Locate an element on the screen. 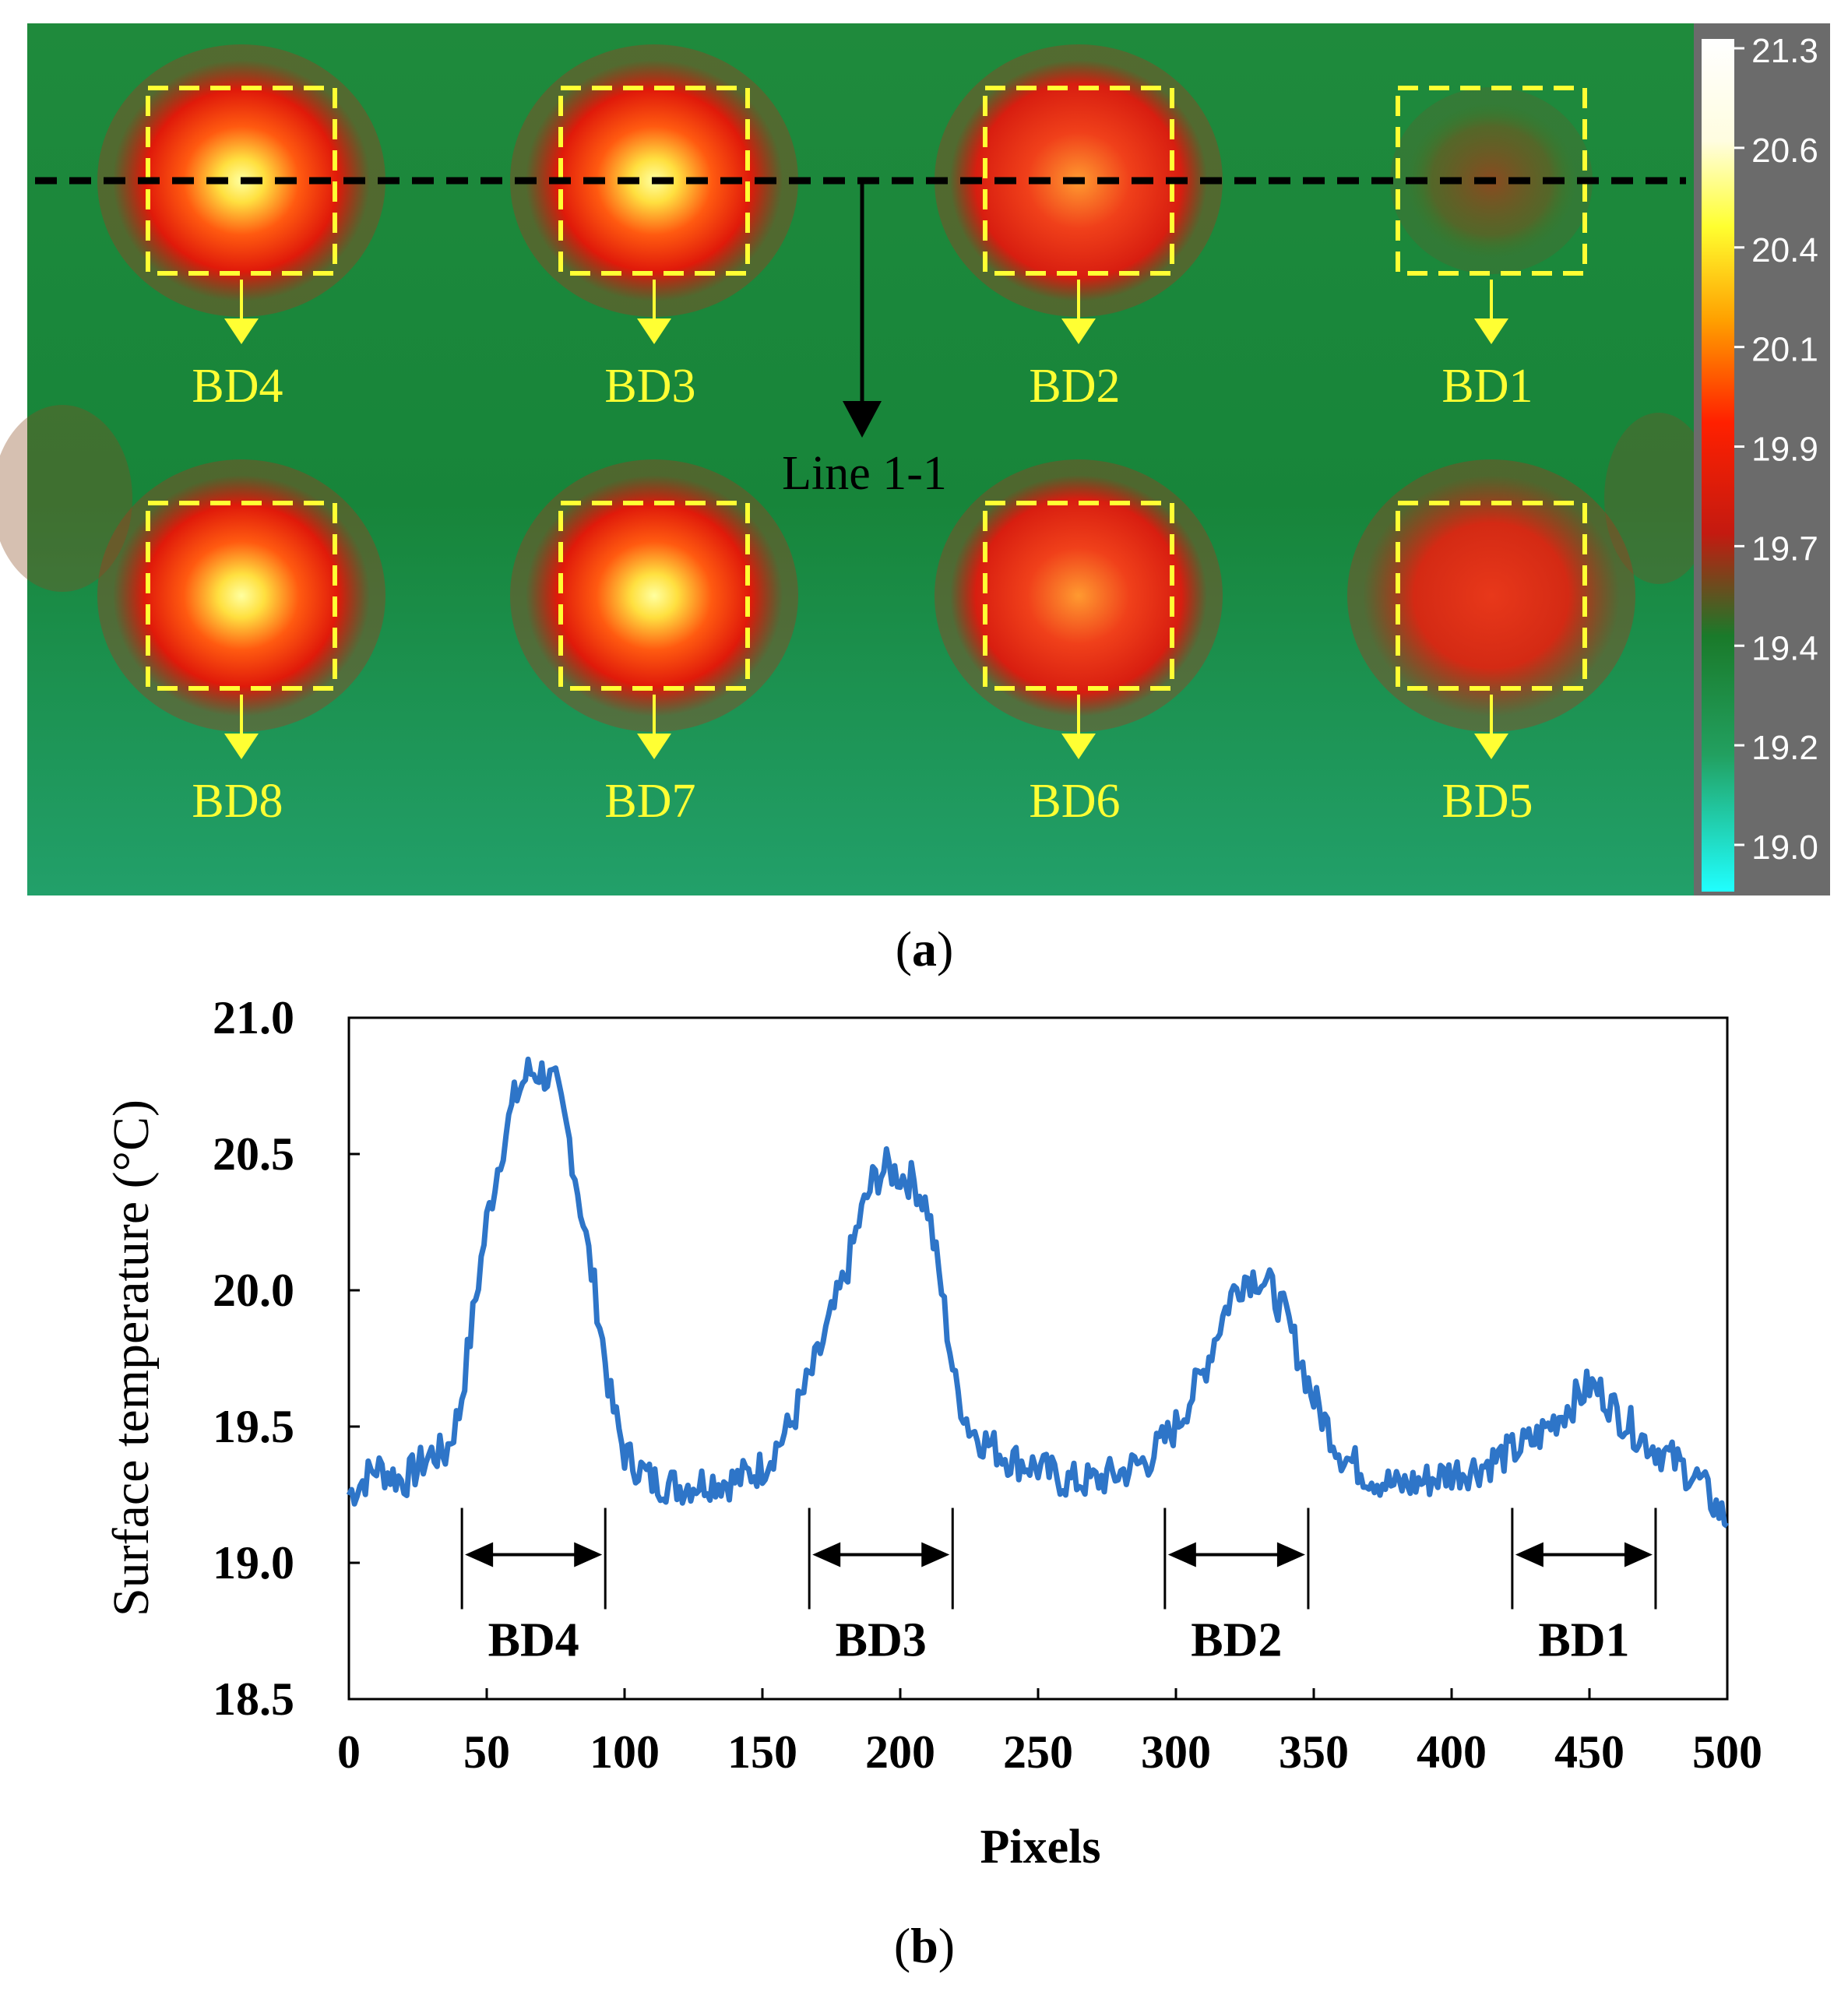 This screenshot has height=1995, width=1848. defect-box-bd6 is located at coordinates (1078, 596).